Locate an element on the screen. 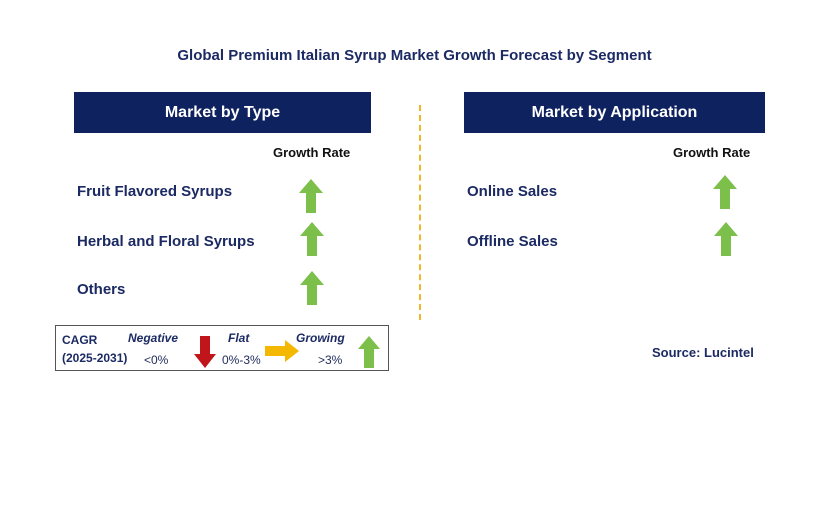 Image resolution: width=829 pixels, height=516 pixels. type-growth-rate-label: Growth Rate is located at coordinates (312, 152).